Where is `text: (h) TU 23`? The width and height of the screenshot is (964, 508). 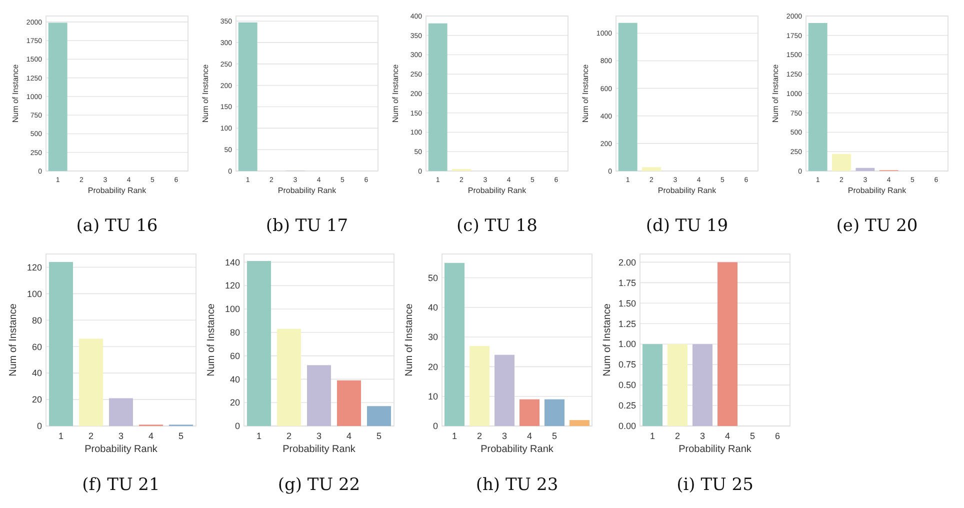 text: (h) TU 23 is located at coordinates (517, 485).